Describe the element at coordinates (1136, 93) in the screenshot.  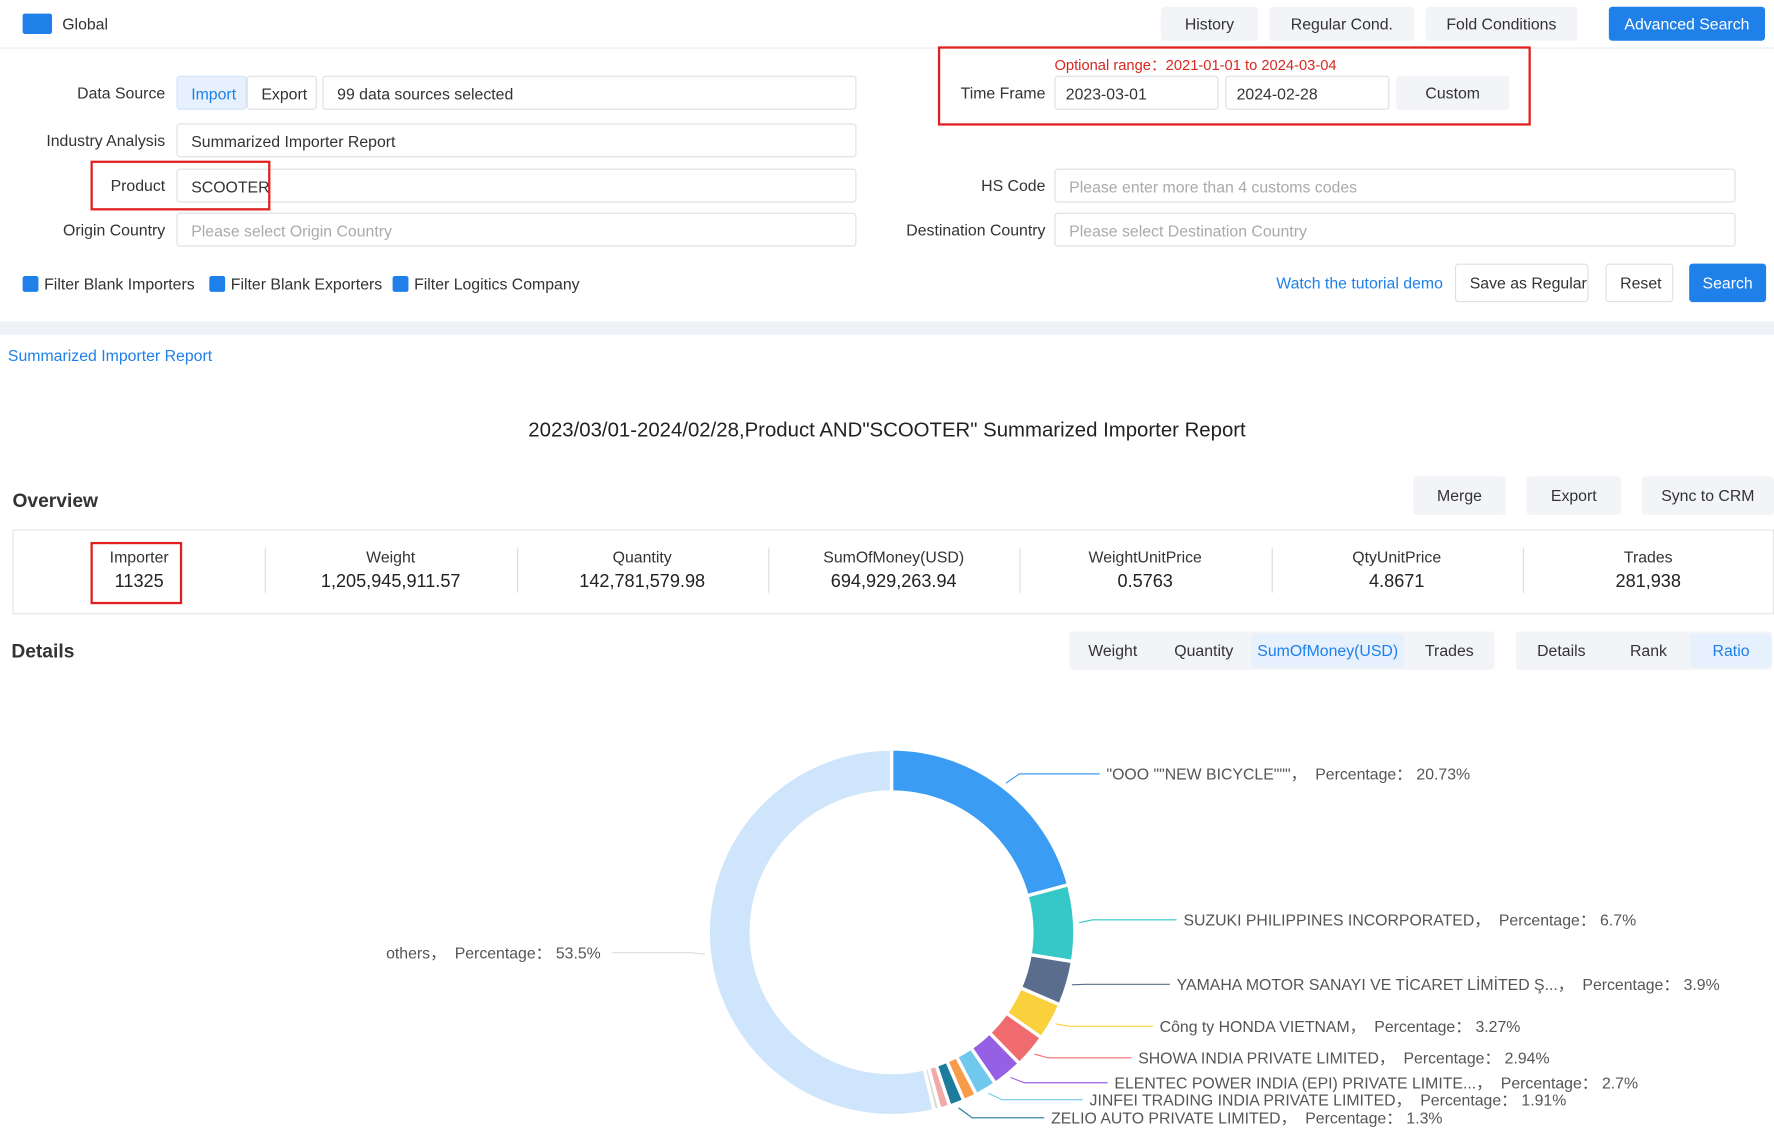
I see `start-date: 2023-03-01` at that location.